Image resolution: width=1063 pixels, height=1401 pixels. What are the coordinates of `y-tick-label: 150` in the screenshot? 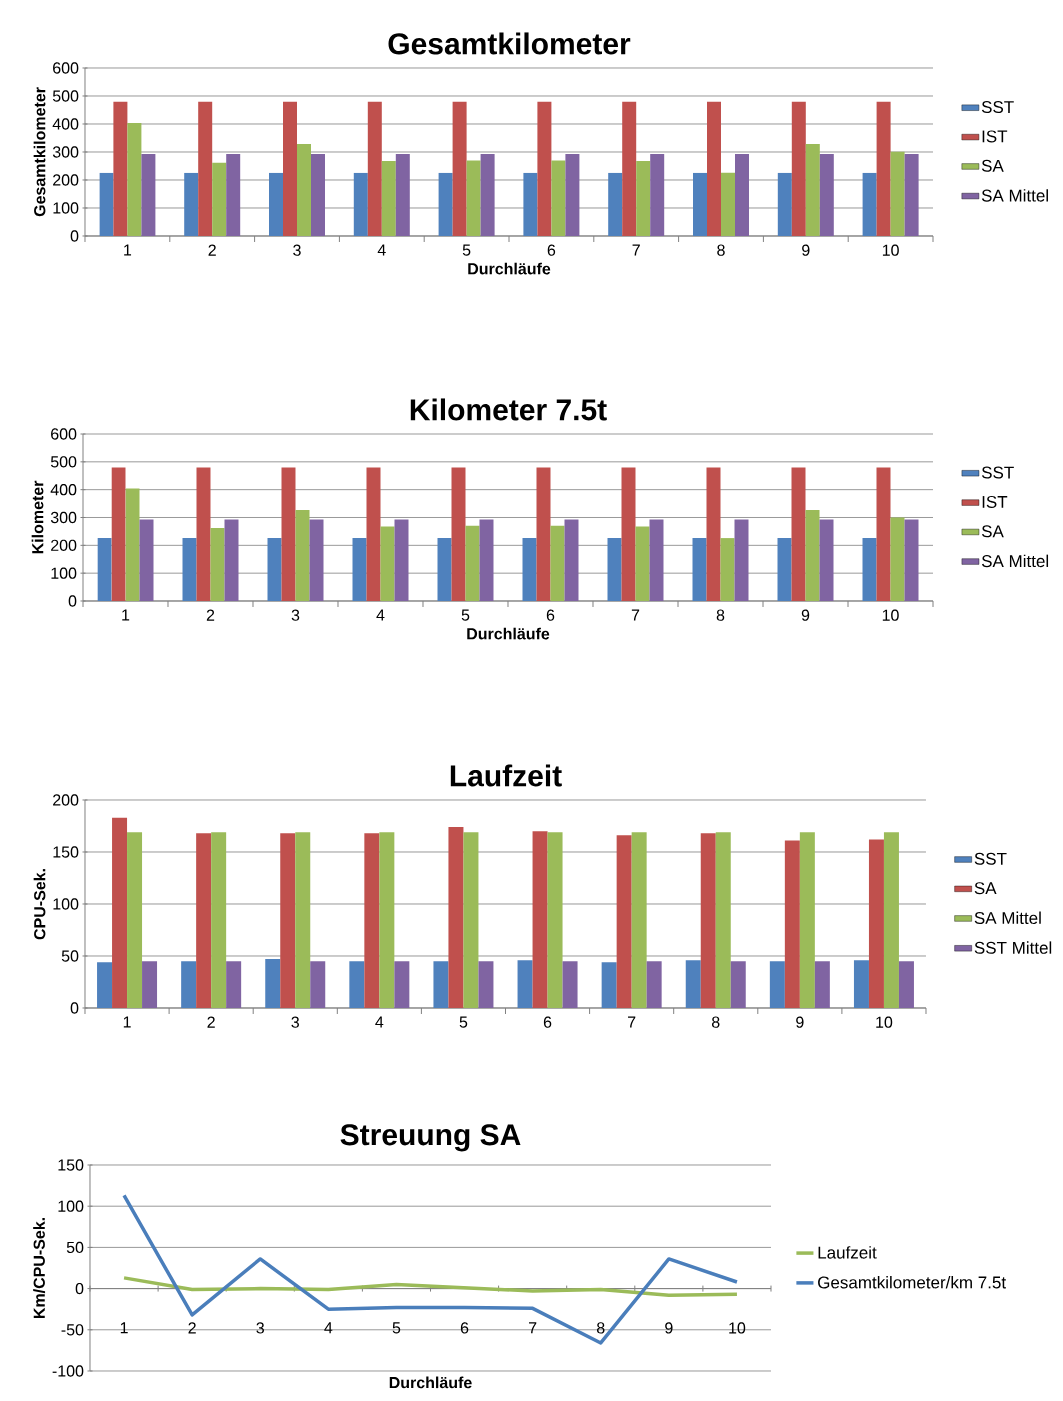 It's located at (71, 1165).